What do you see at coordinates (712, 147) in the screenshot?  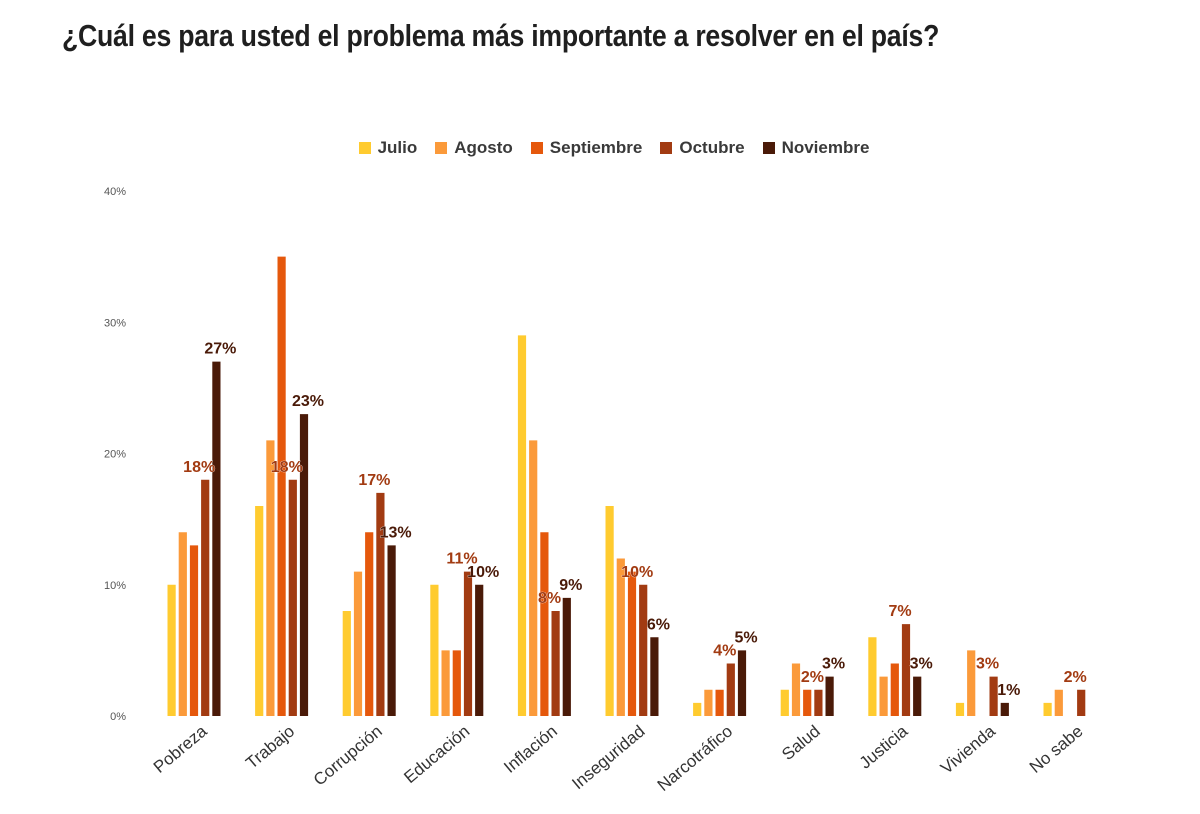 I see `legend-label: Octubre` at bounding box center [712, 147].